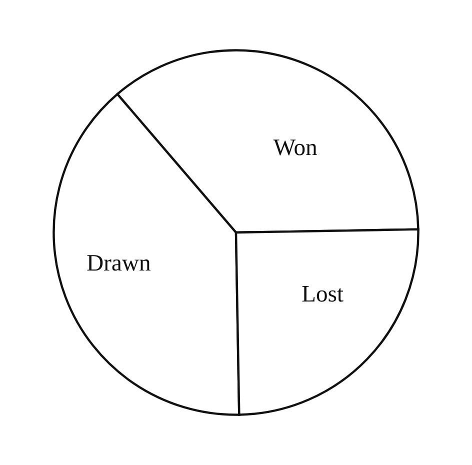  What do you see at coordinates (118, 263) in the screenshot?
I see `slice-label: Drawn` at bounding box center [118, 263].